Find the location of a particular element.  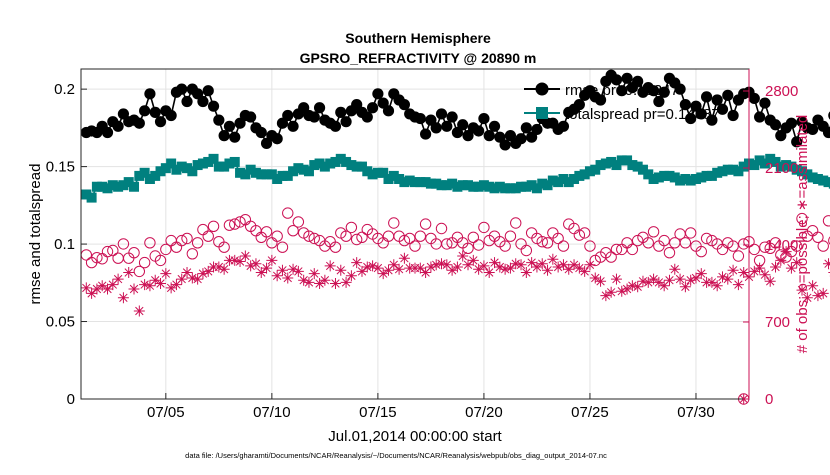

x-axis: 07/05 07/10 07/15 07/20 07/25 07/30 is located at coordinates (431, 407).